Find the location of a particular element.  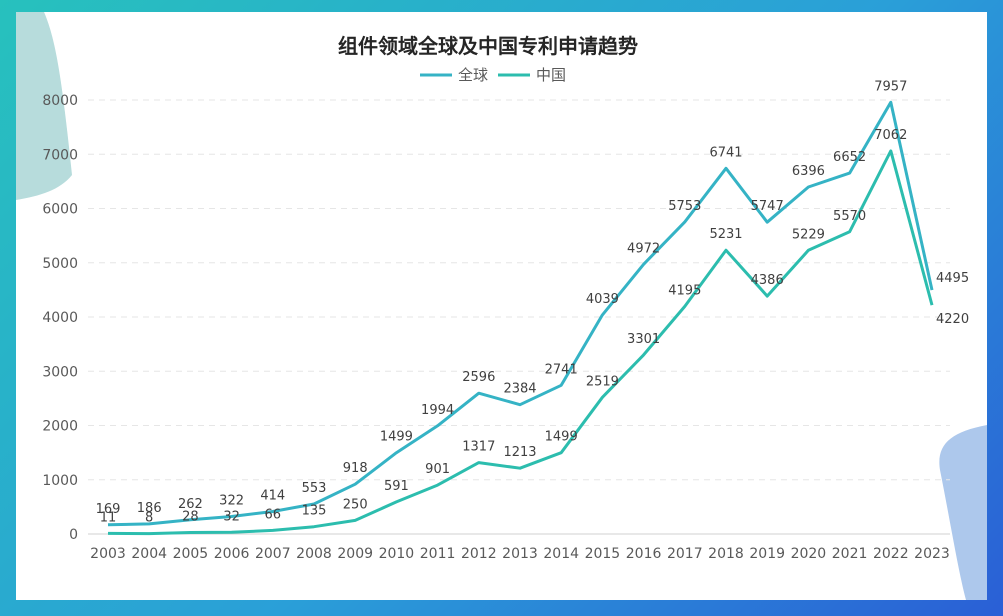

data-label: 6652 is located at coordinates (849, 157).